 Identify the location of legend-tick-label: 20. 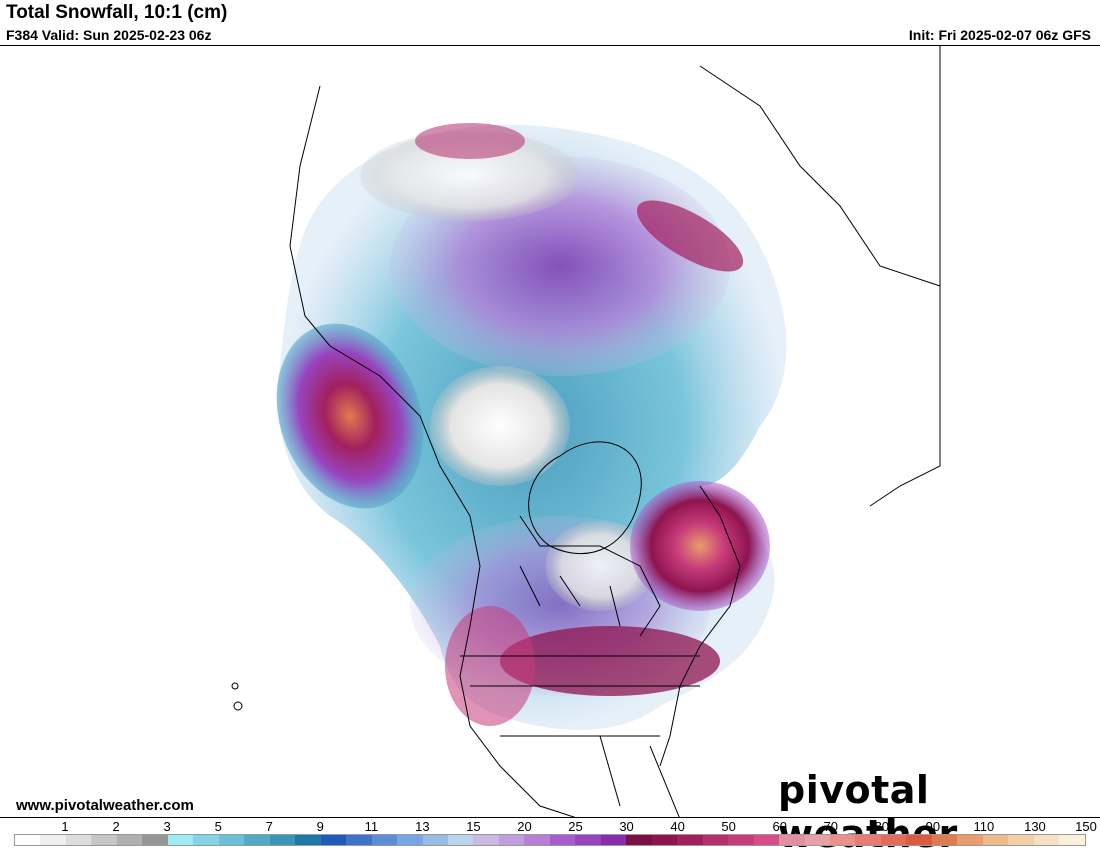
(524, 826).